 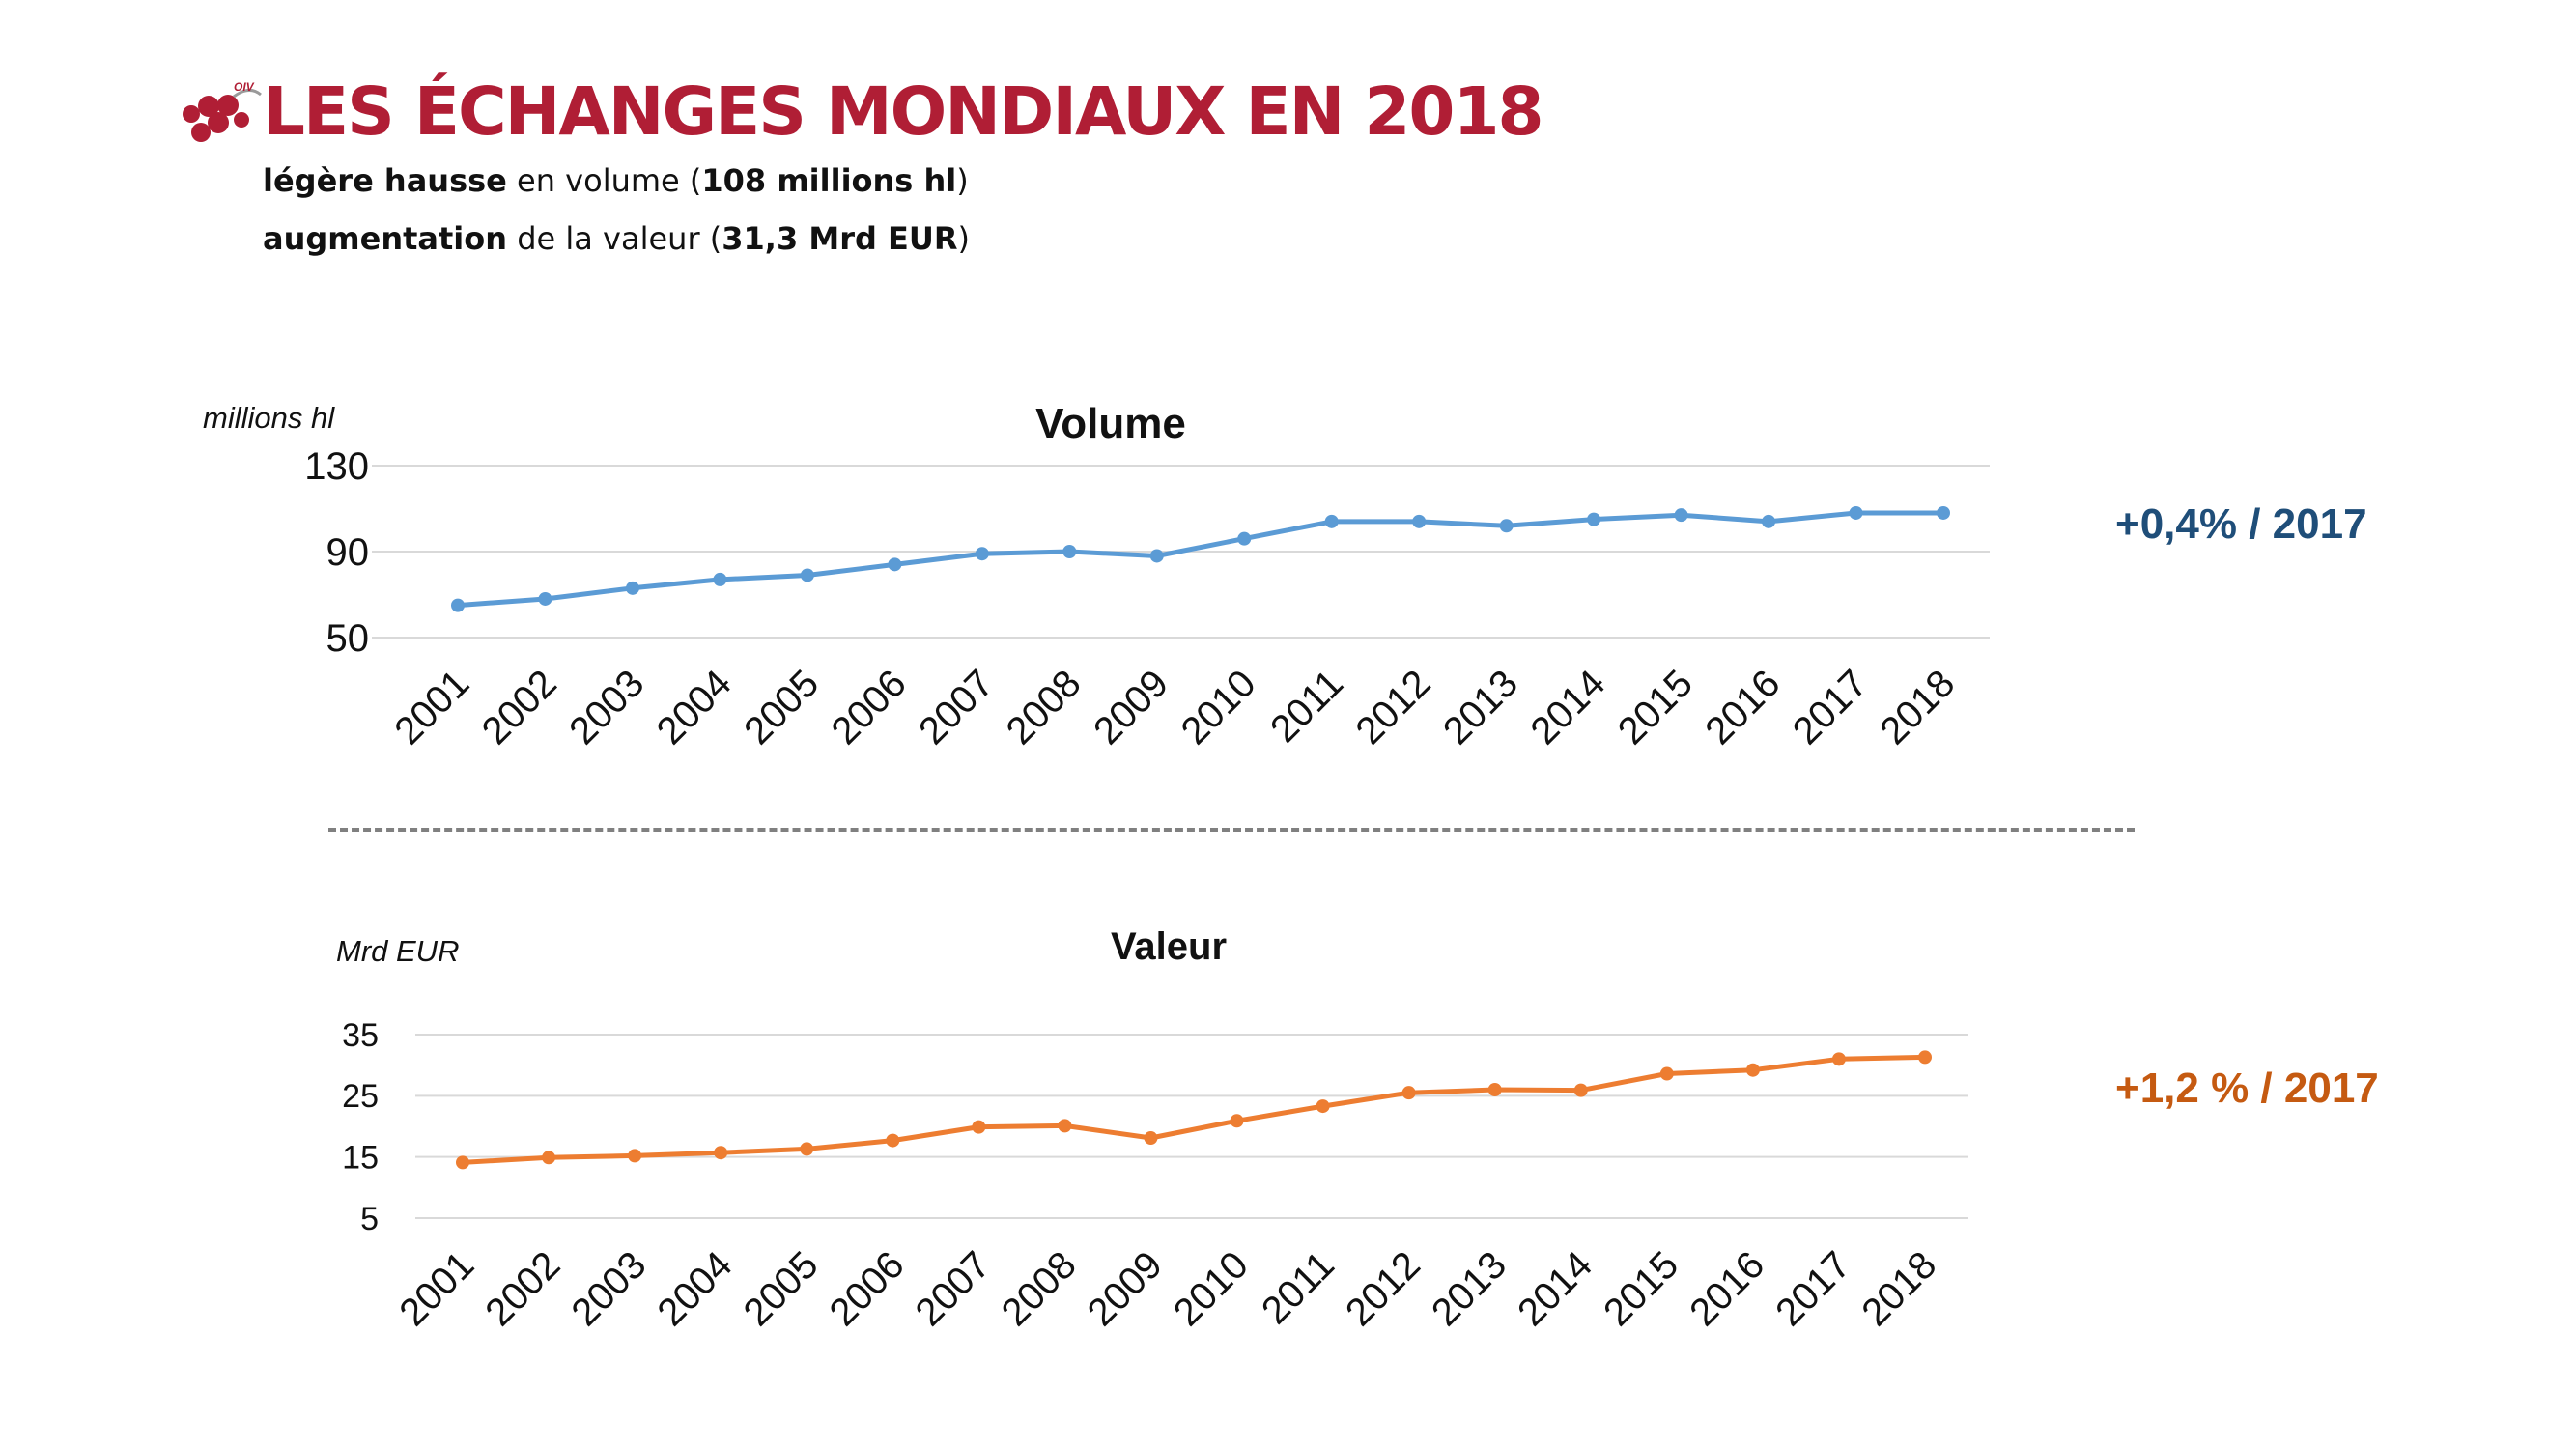 What do you see at coordinates (962, 180) in the screenshot?
I see `volume-summary-close: )` at bounding box center [962, 180].